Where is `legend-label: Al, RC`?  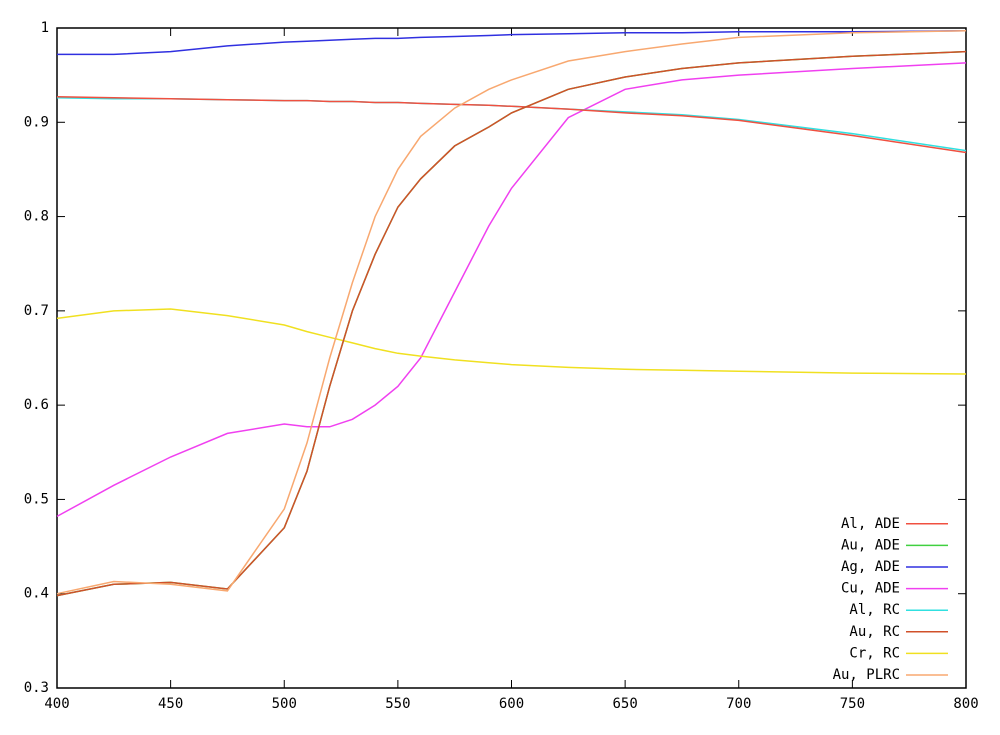
legend-label: Al, RC is located at coordinates (874, 610).